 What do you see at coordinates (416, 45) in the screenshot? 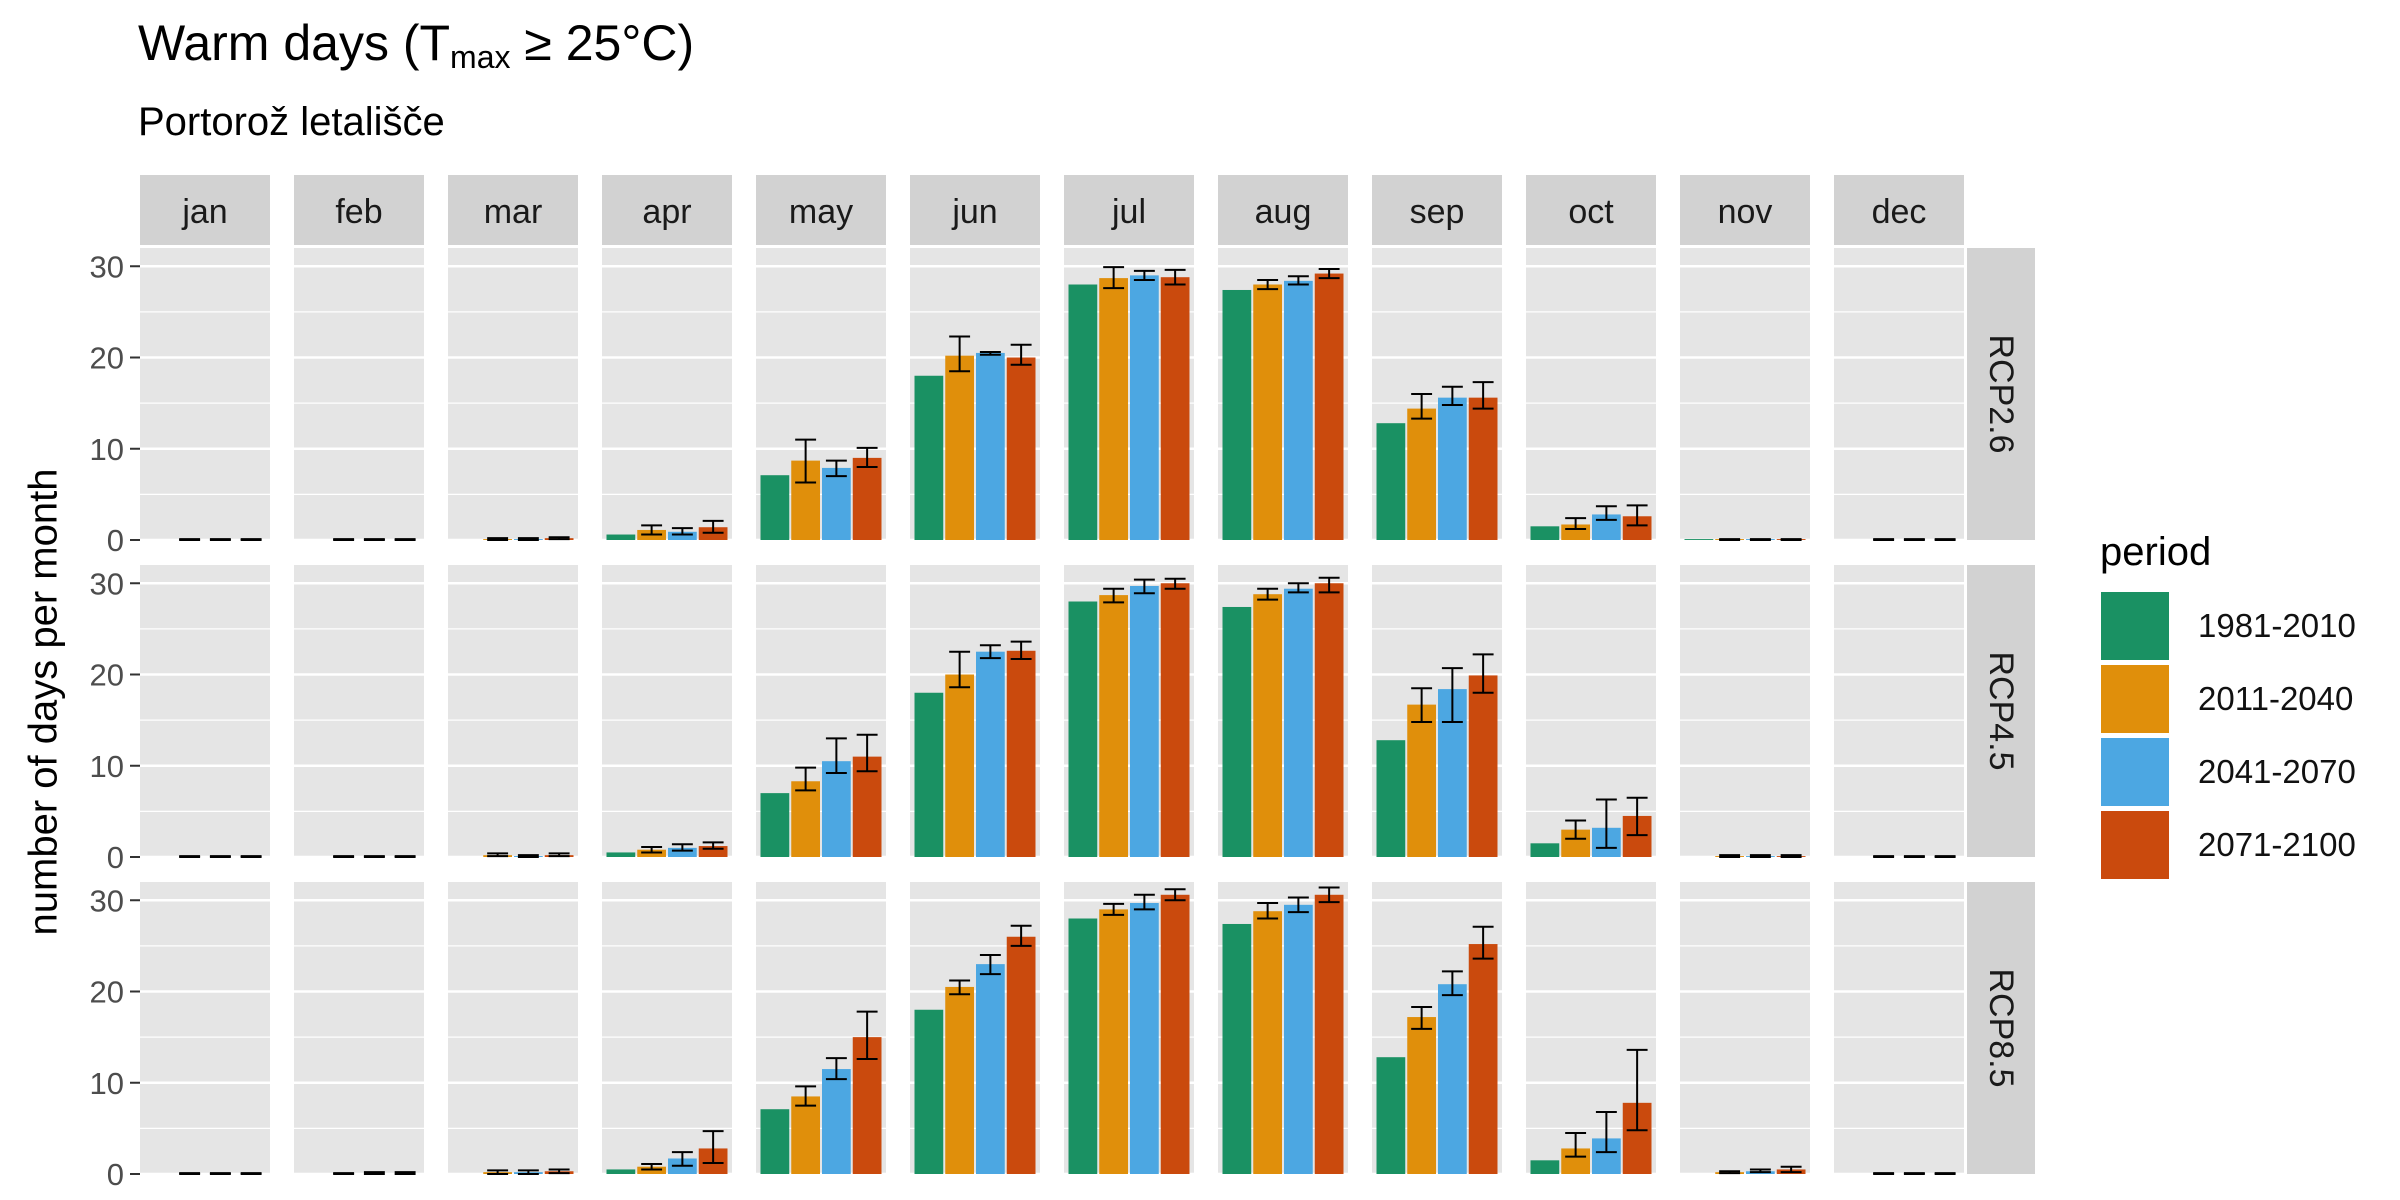
I see `chart-title: Warm days (Tmax ≥ 25°C)` at bounding box center [416, 45].